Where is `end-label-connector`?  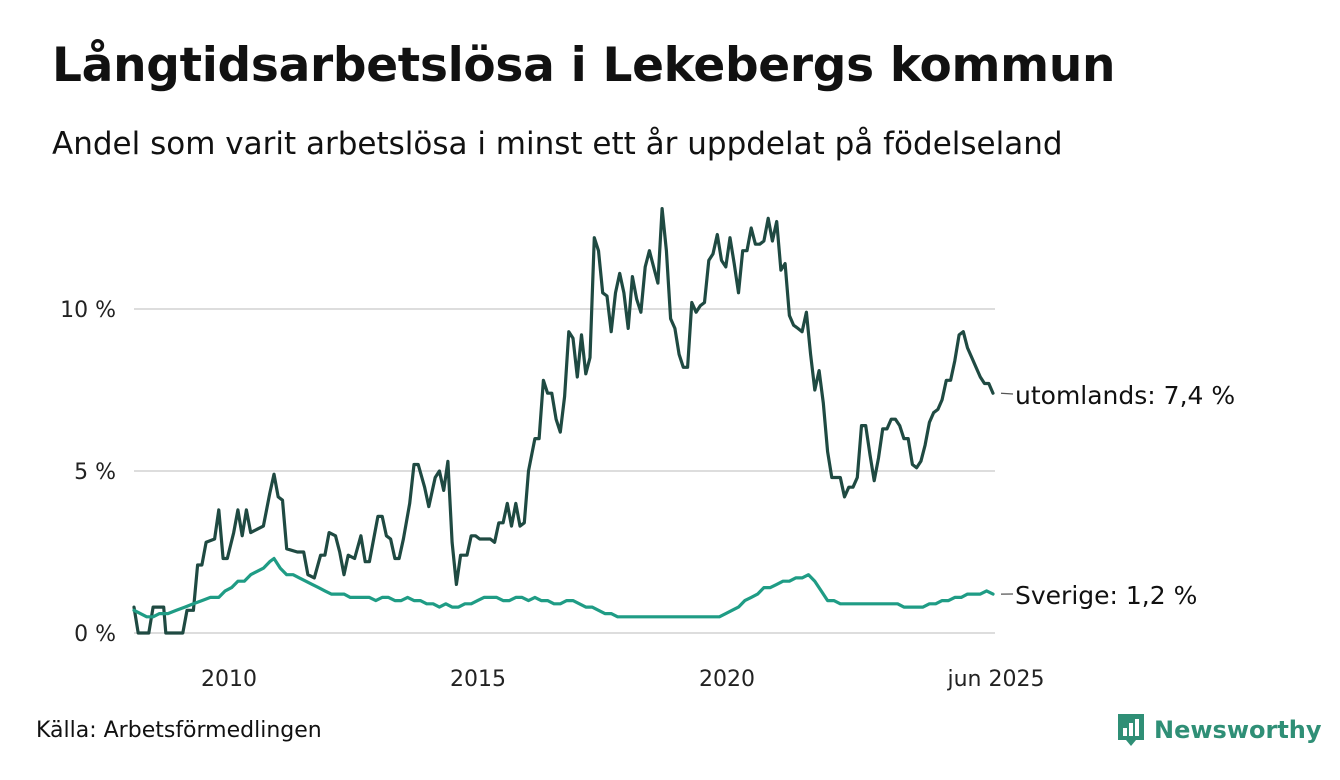 end-label-connector is located at coordinates (1007, 393).